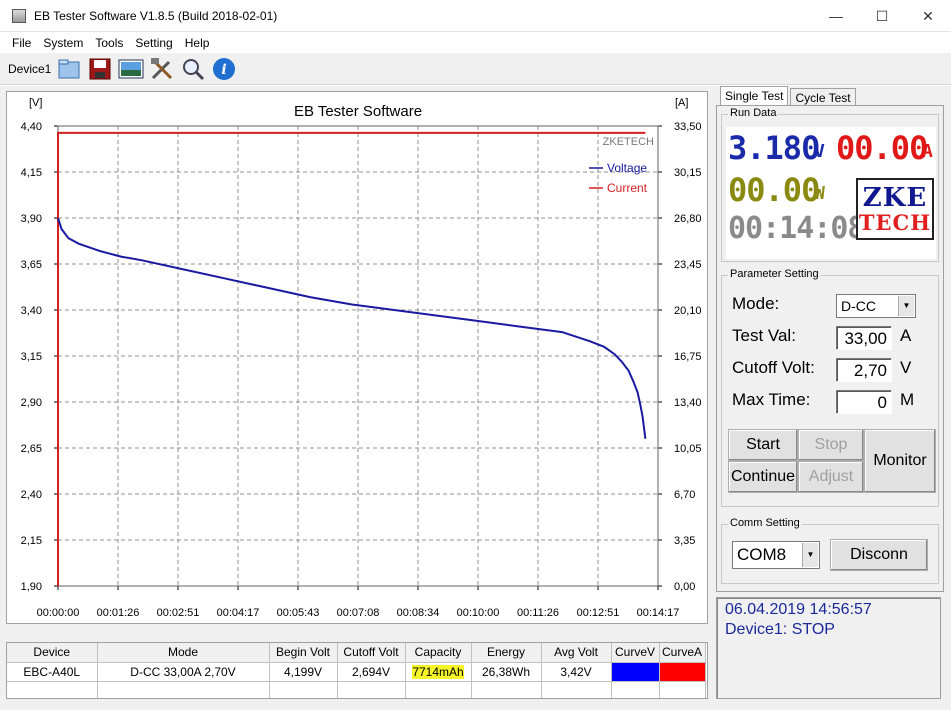 Image resolution: width=951 pixels, height=710 pixels. What do you see at coordinates (635, 672) in the screenshot?
I see `curve-v-swatch` at bounding box center [635, 672].